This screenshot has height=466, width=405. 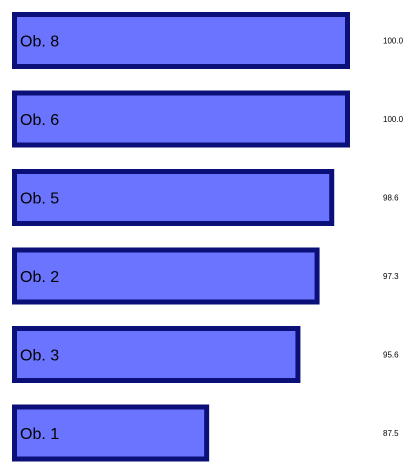 What do you see at coordinates (39, 356) in the screenshot?
I see `category-label: Ob. 3` at bounding box center [39, 356].